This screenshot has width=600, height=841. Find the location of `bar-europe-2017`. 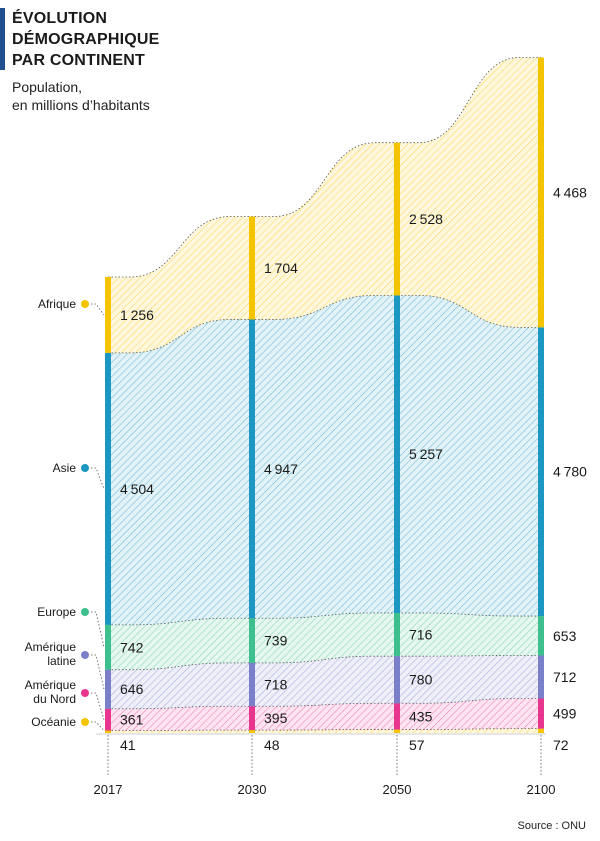

bar-europe-2017 is located at coordinates (108, 647).